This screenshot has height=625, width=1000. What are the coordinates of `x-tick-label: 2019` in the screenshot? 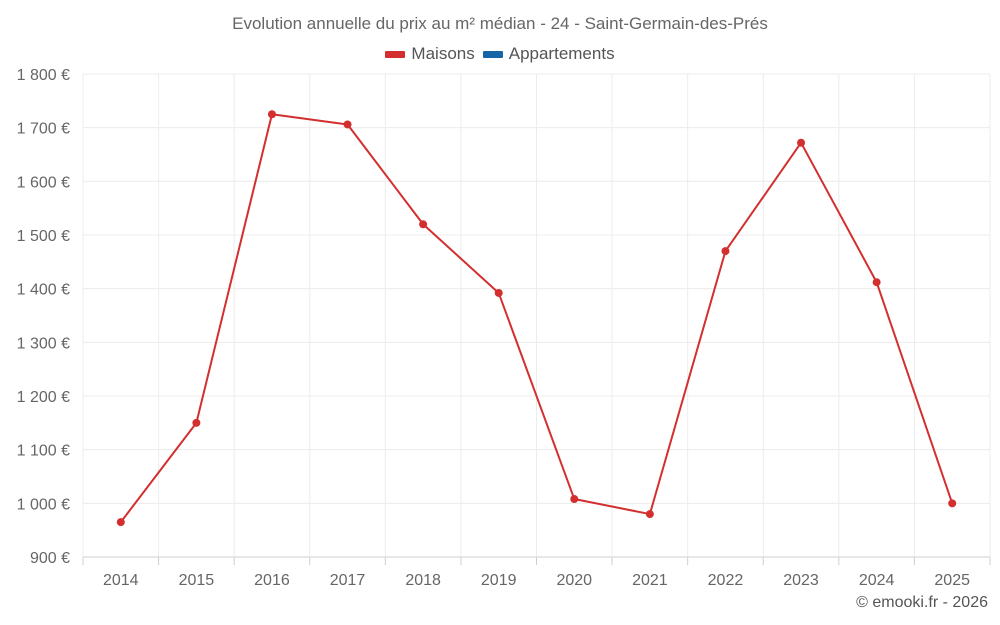 It's located at (499, 580).